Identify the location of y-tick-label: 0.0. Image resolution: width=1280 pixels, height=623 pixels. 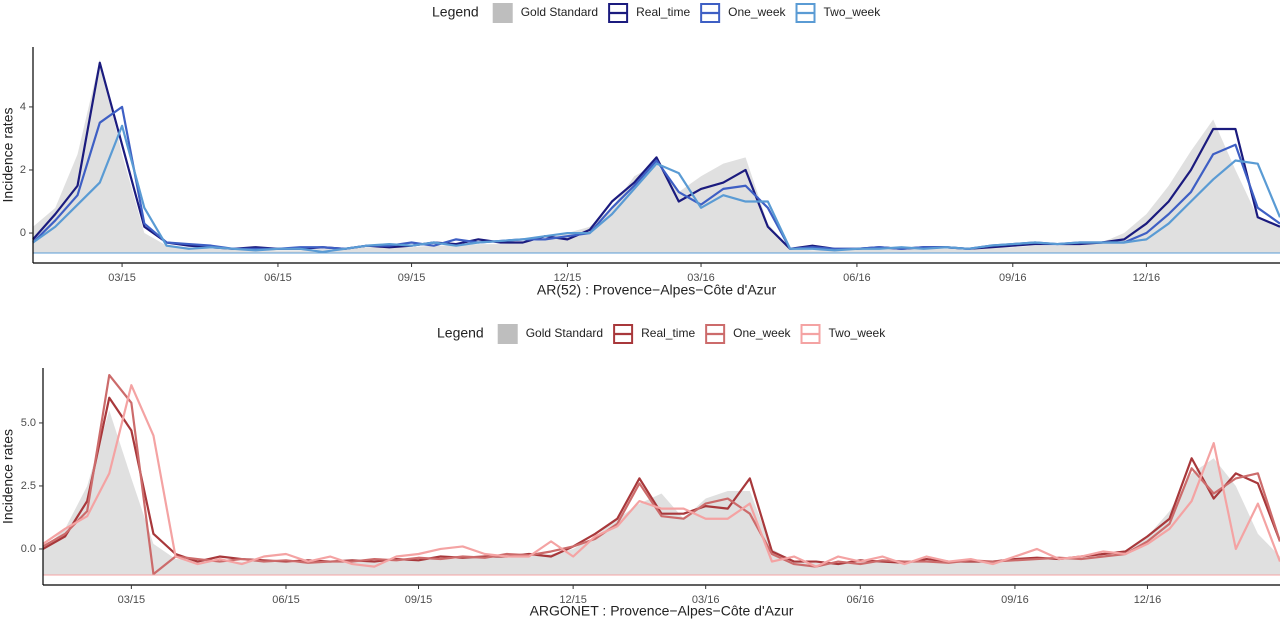
(28, 549).